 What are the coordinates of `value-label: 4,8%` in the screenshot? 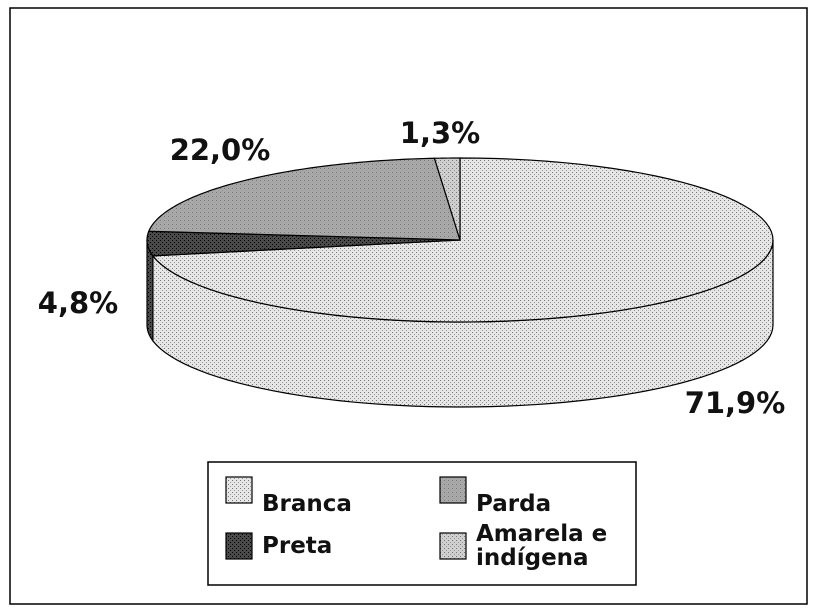 It's located at (78, 303).